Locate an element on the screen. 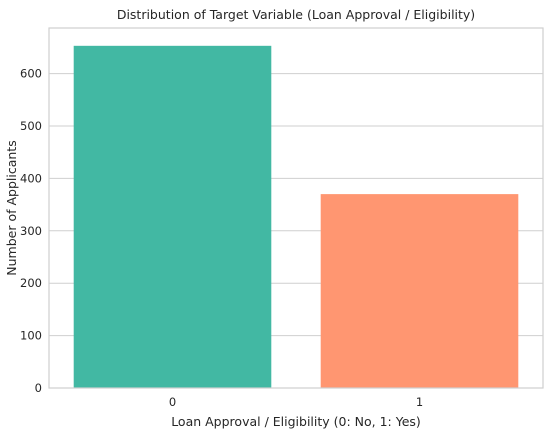 This screenshot has height=433, width=550. y-tick-label: 300 is located at coordinates (31, 231).